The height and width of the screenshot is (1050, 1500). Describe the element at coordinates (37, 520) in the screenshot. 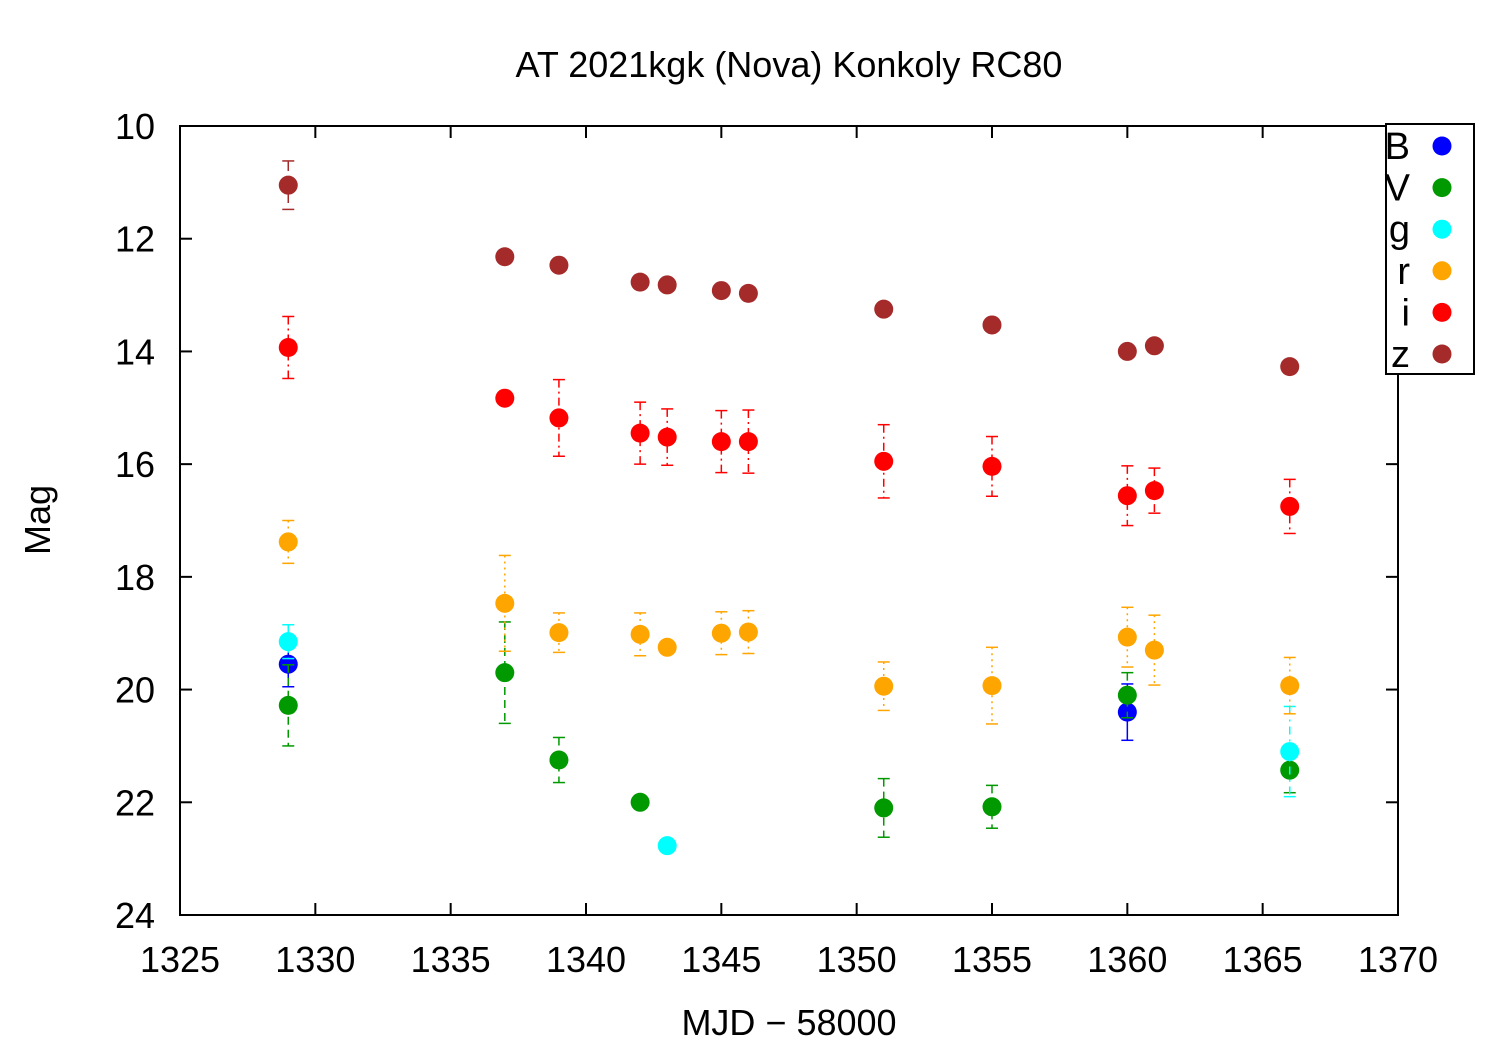

I see `y-axis-label: Mag` at that location.